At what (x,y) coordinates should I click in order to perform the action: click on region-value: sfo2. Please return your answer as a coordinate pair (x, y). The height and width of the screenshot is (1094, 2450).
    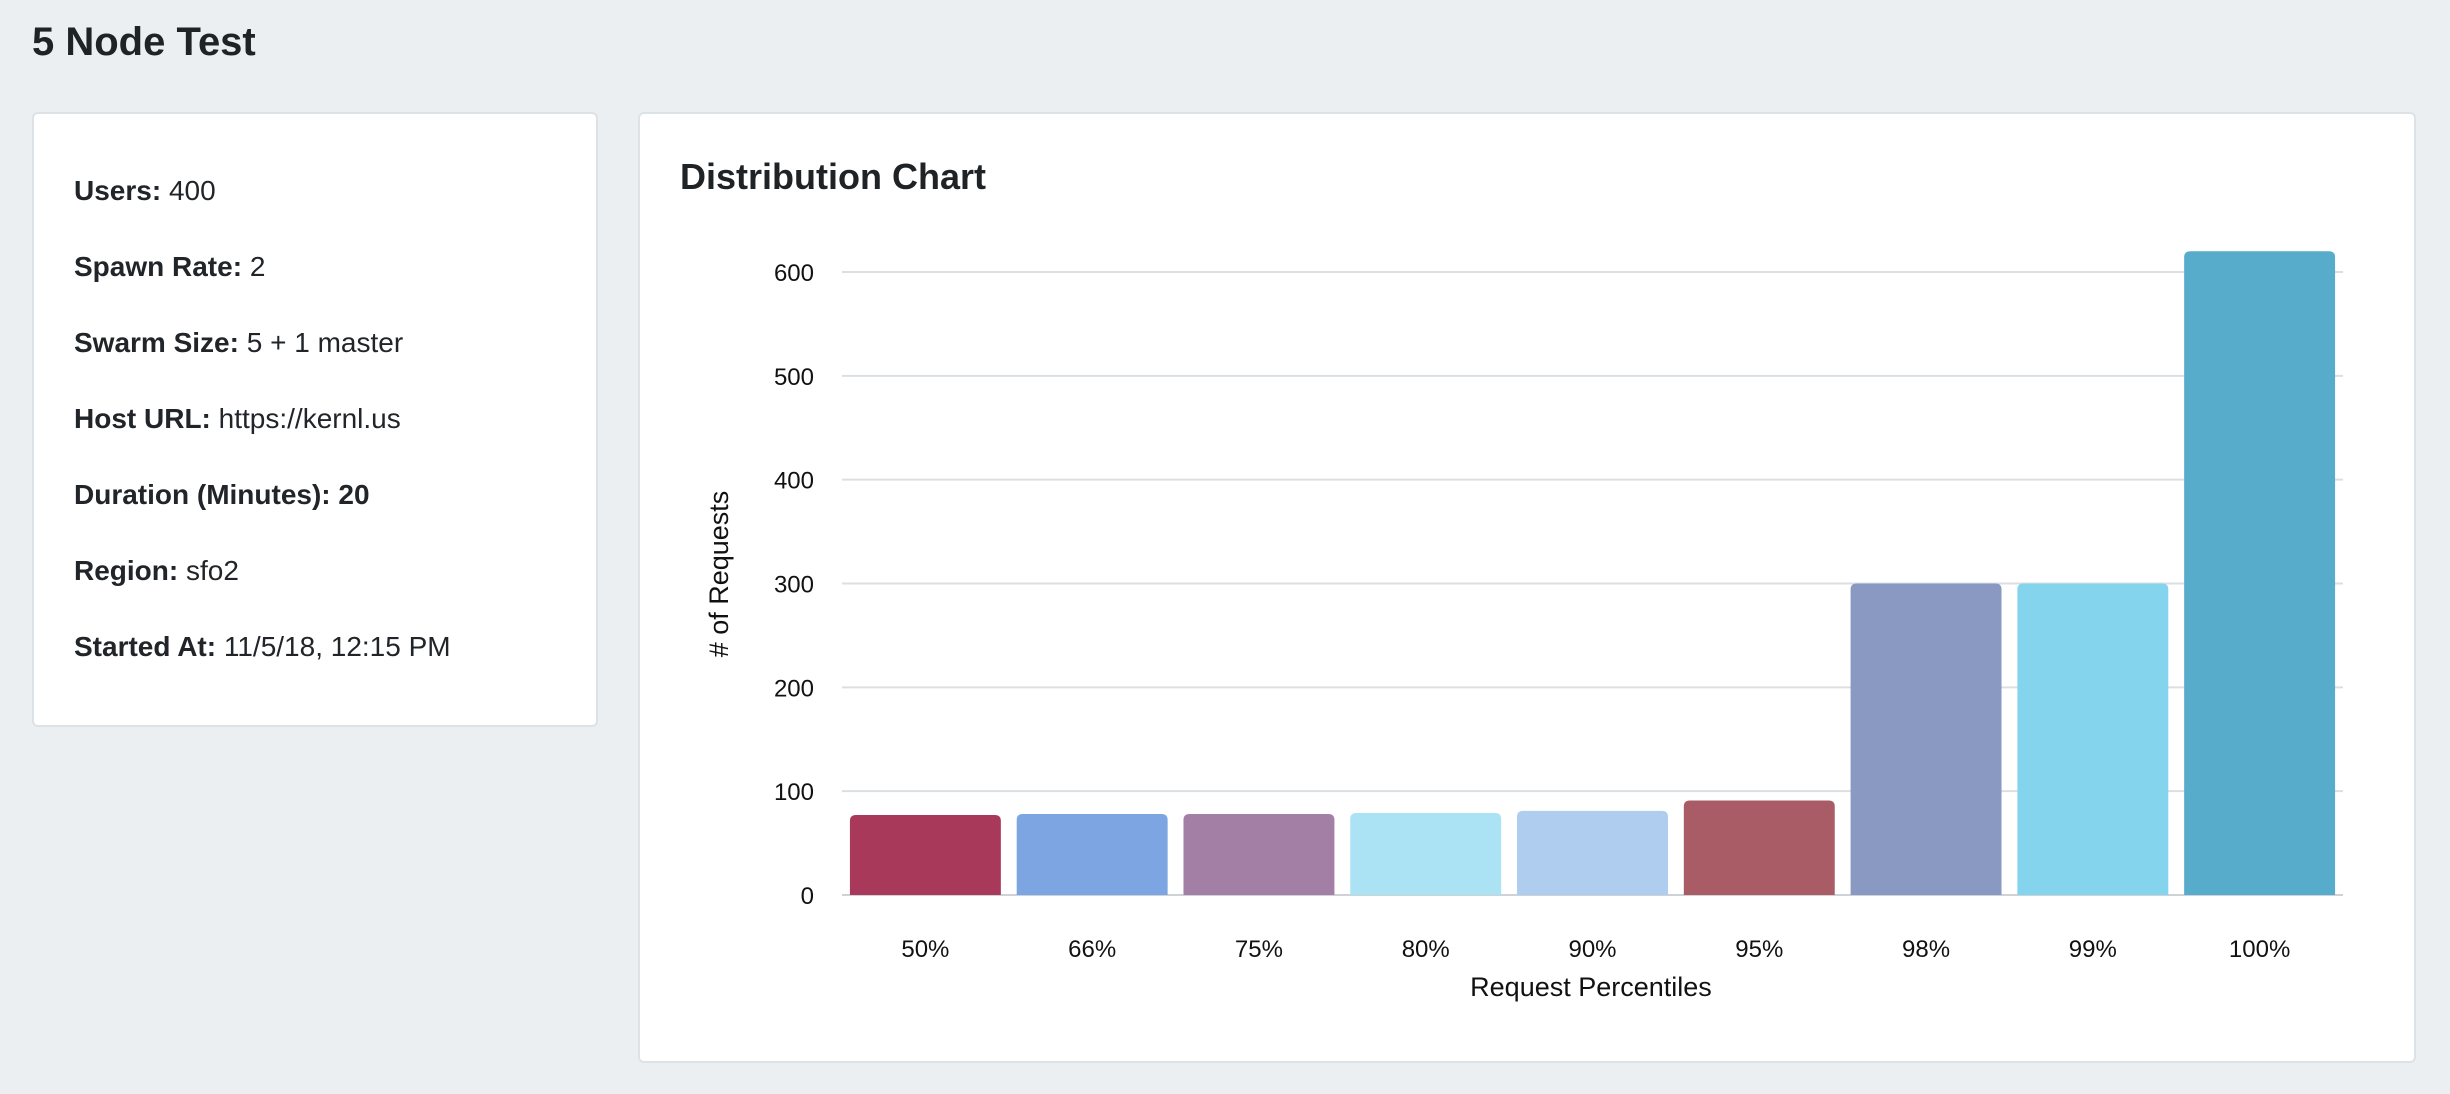
    Looking at the image, I should click on (212, 570).